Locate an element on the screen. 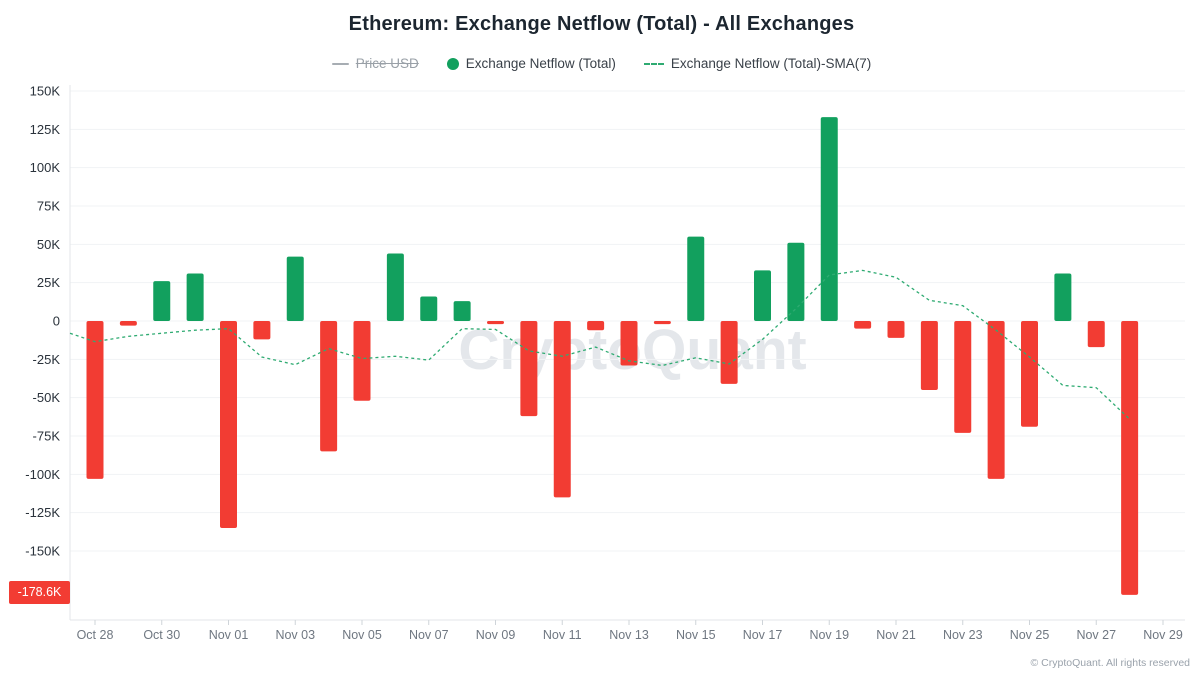 This screenshot has width=1203, height=676. sma-dashed-line-marker-icon is located at coordinates (653, 63).